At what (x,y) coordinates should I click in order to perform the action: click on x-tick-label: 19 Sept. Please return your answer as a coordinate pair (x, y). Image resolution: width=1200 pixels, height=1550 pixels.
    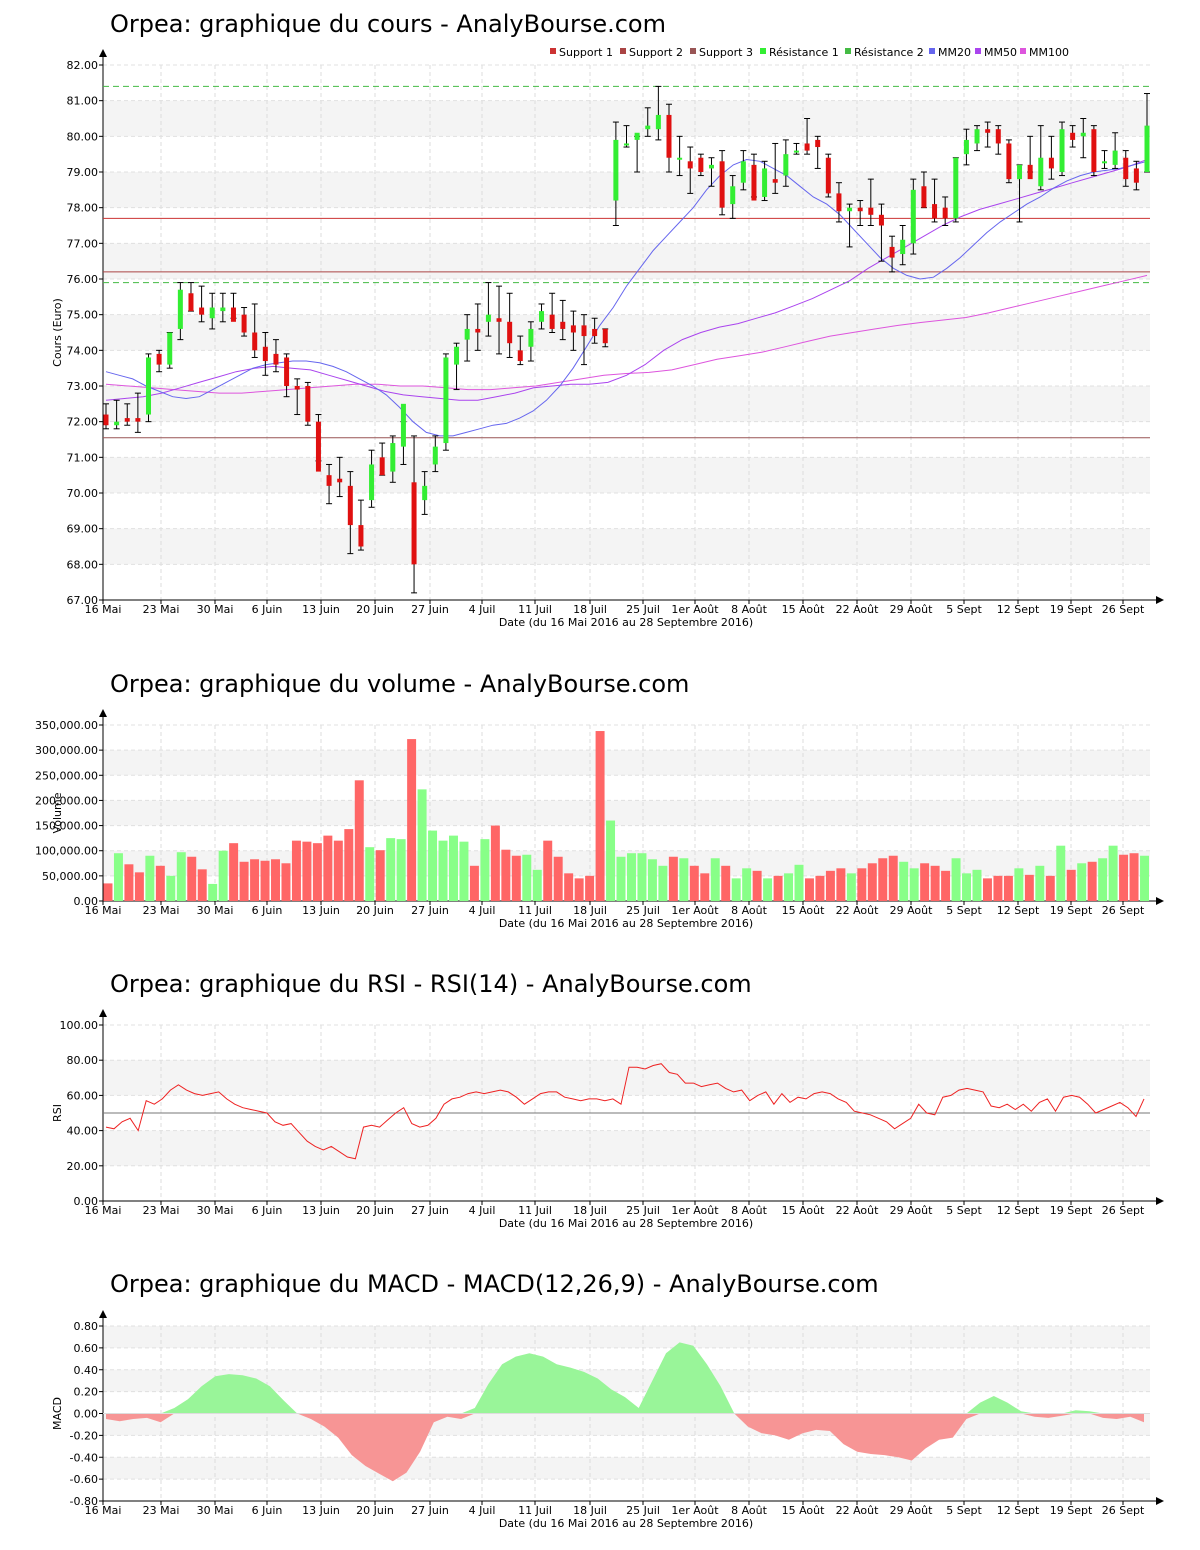
    Looking at the image, I should click on (1071, 910).